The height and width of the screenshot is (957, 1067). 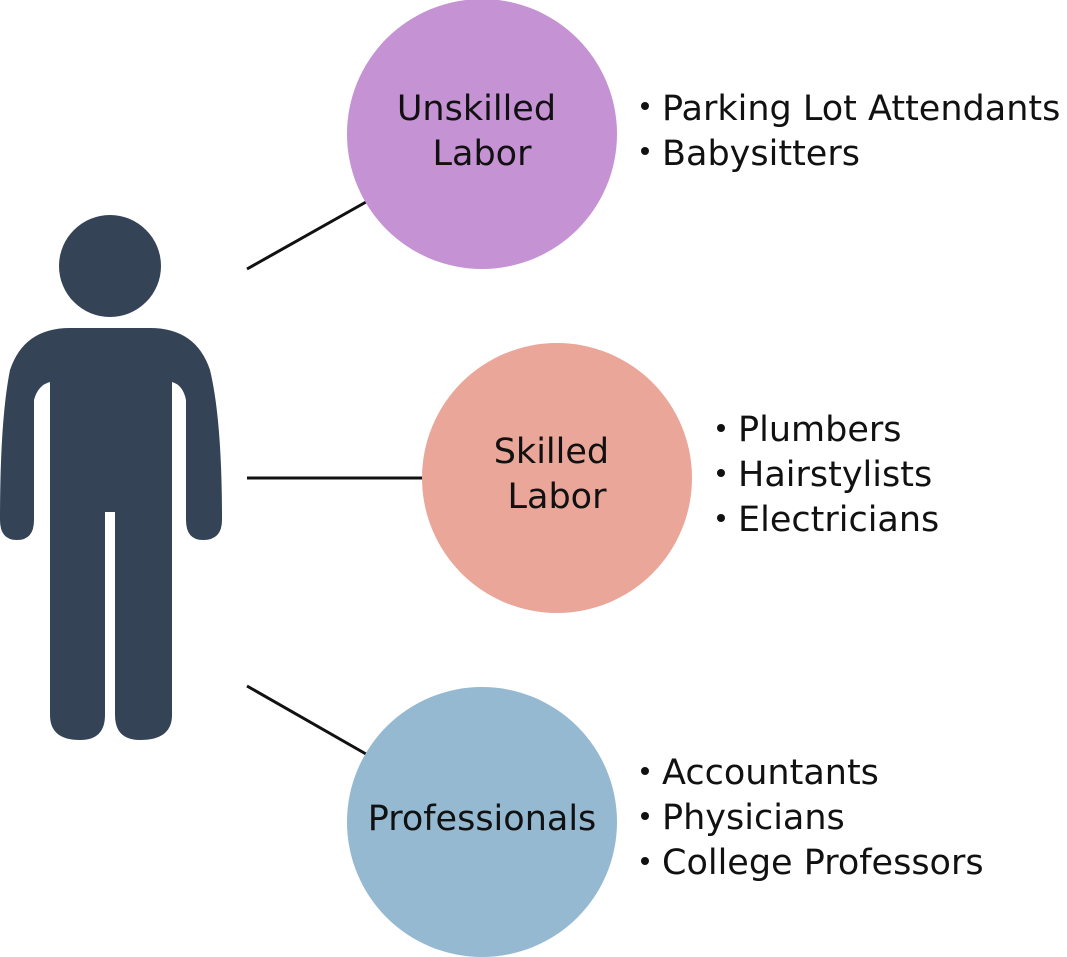 I want to click on svg-text: Unskilled Labor, so click(x=482, y=131).